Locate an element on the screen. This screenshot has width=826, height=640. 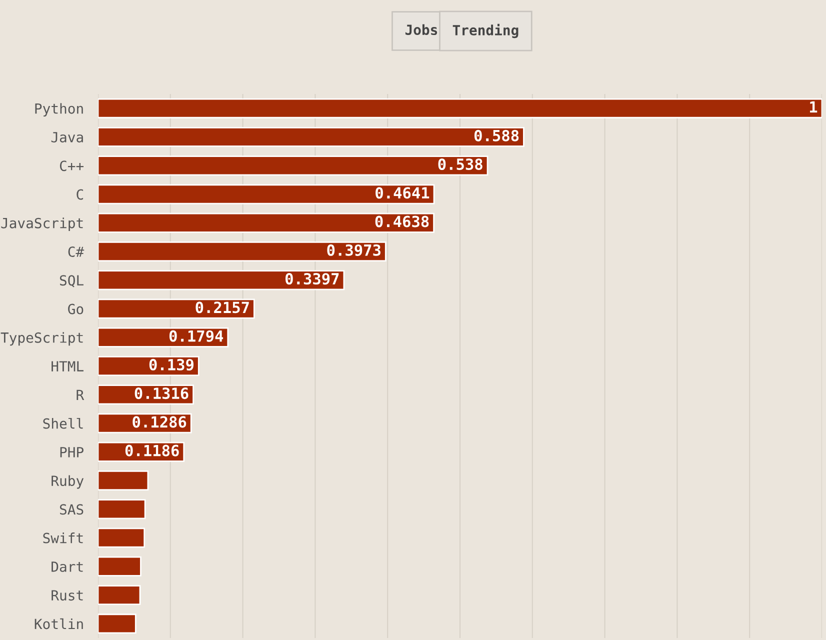
y-tick-label: TypeScript is located at coordinates (41, 339).